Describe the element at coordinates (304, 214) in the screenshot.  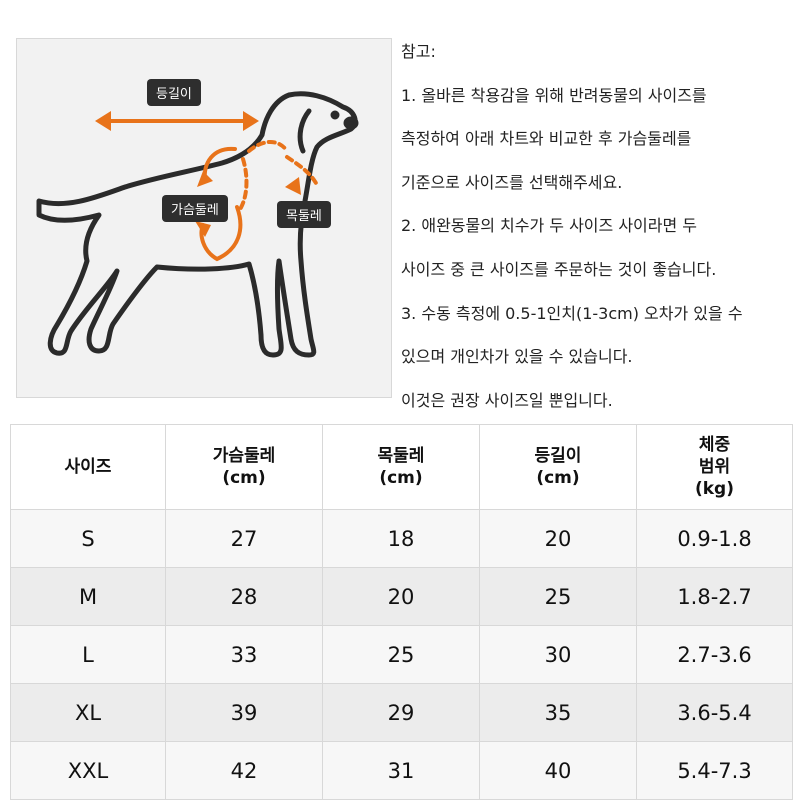
I see `neck-label: 목둘레` at that location.